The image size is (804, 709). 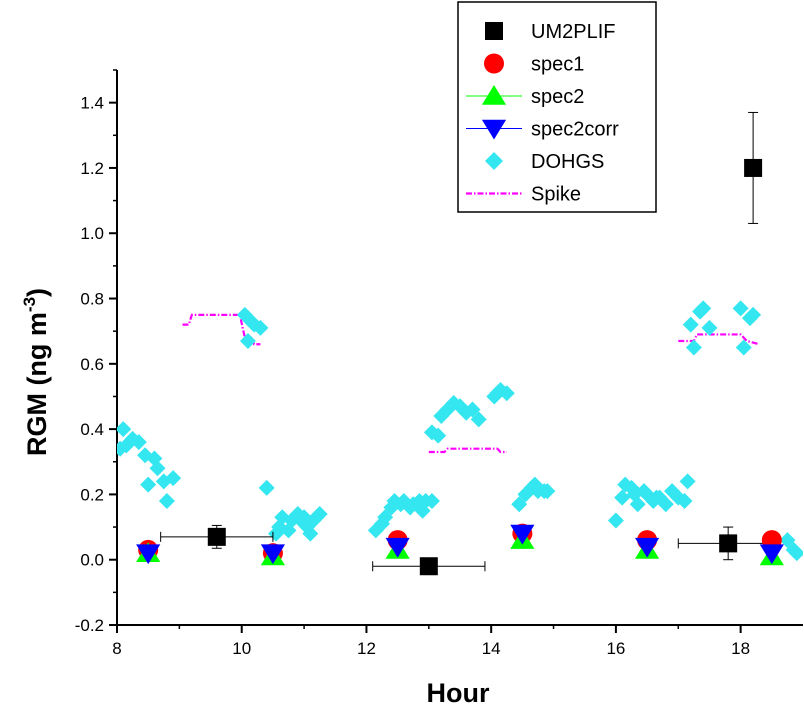 What do you see at coordinates (573, 32) in the screenshot?
I see `legend-label: UM2PLIF` at bounding box center [573, 32].